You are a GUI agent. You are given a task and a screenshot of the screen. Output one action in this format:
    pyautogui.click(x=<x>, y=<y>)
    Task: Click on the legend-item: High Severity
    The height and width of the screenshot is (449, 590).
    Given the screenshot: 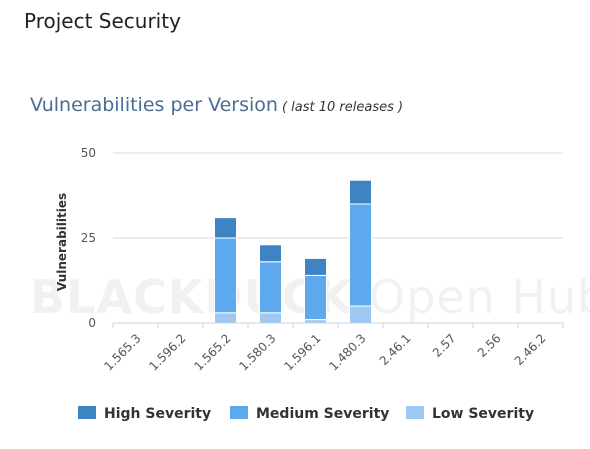 What is the action you would take?
    pyautogui.click(x=144, y=414)
    